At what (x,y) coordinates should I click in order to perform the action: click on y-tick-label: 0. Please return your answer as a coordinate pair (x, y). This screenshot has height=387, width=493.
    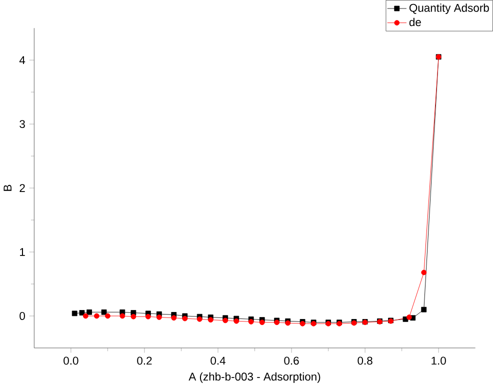
    Looking at the image, I should click on (22, 316).